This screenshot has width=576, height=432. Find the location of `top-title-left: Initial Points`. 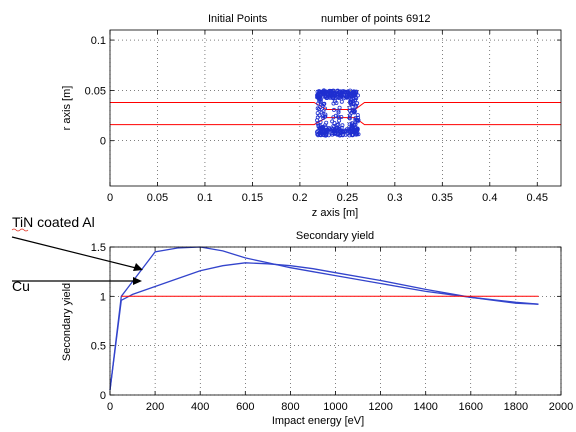

top-title-left: Initial Points is located at coordinates (238, 19).